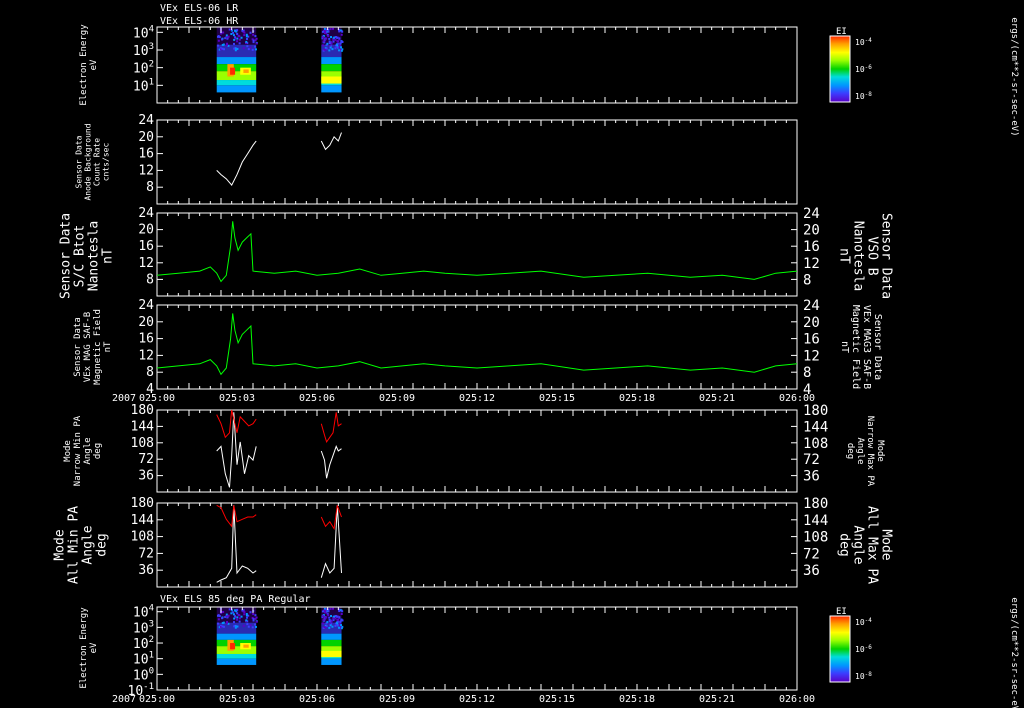 The image size is (1024, 708). Describe the element at coordinates (150, 279) in the screenshot. I see `y-tick-label: 8` at that location.